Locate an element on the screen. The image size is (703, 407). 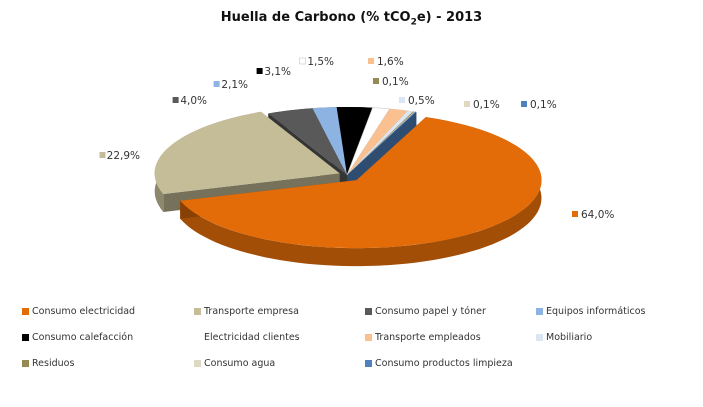
svg-text: 0,5% is located at coordinates (421, 101).